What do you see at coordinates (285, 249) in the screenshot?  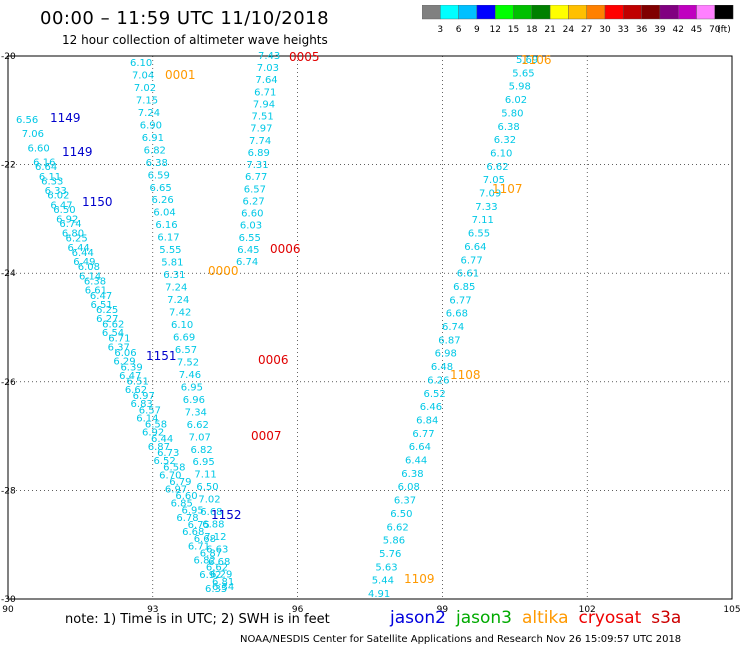 I see `time-label: 0006` at bounding box center [285, 249].